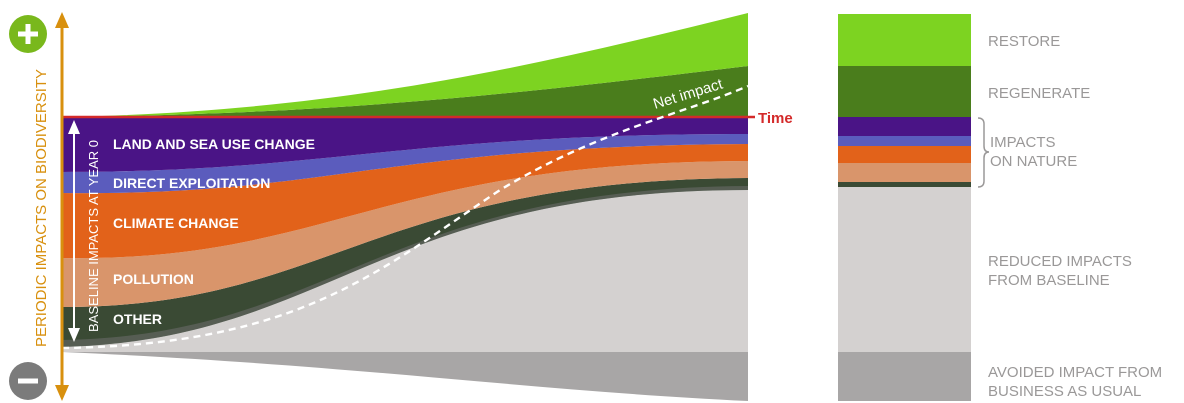 The width and height of the screenshot is (1184, 403). I want to click on legend-label-impacts-line2: ON NATURE, so click(1033, 161).